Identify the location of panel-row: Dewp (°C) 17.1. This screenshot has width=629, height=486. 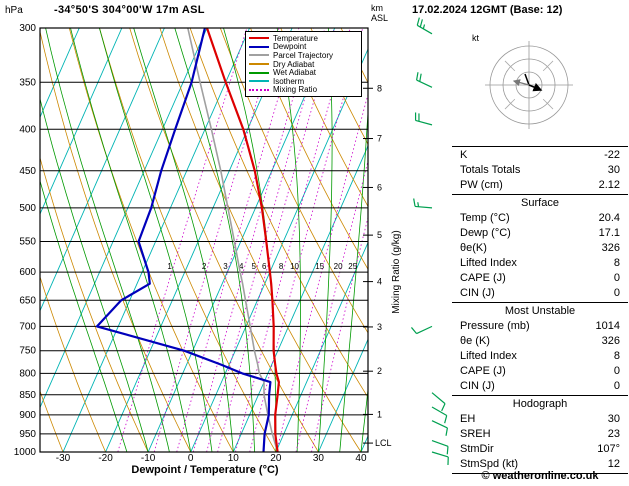
(540, 233).